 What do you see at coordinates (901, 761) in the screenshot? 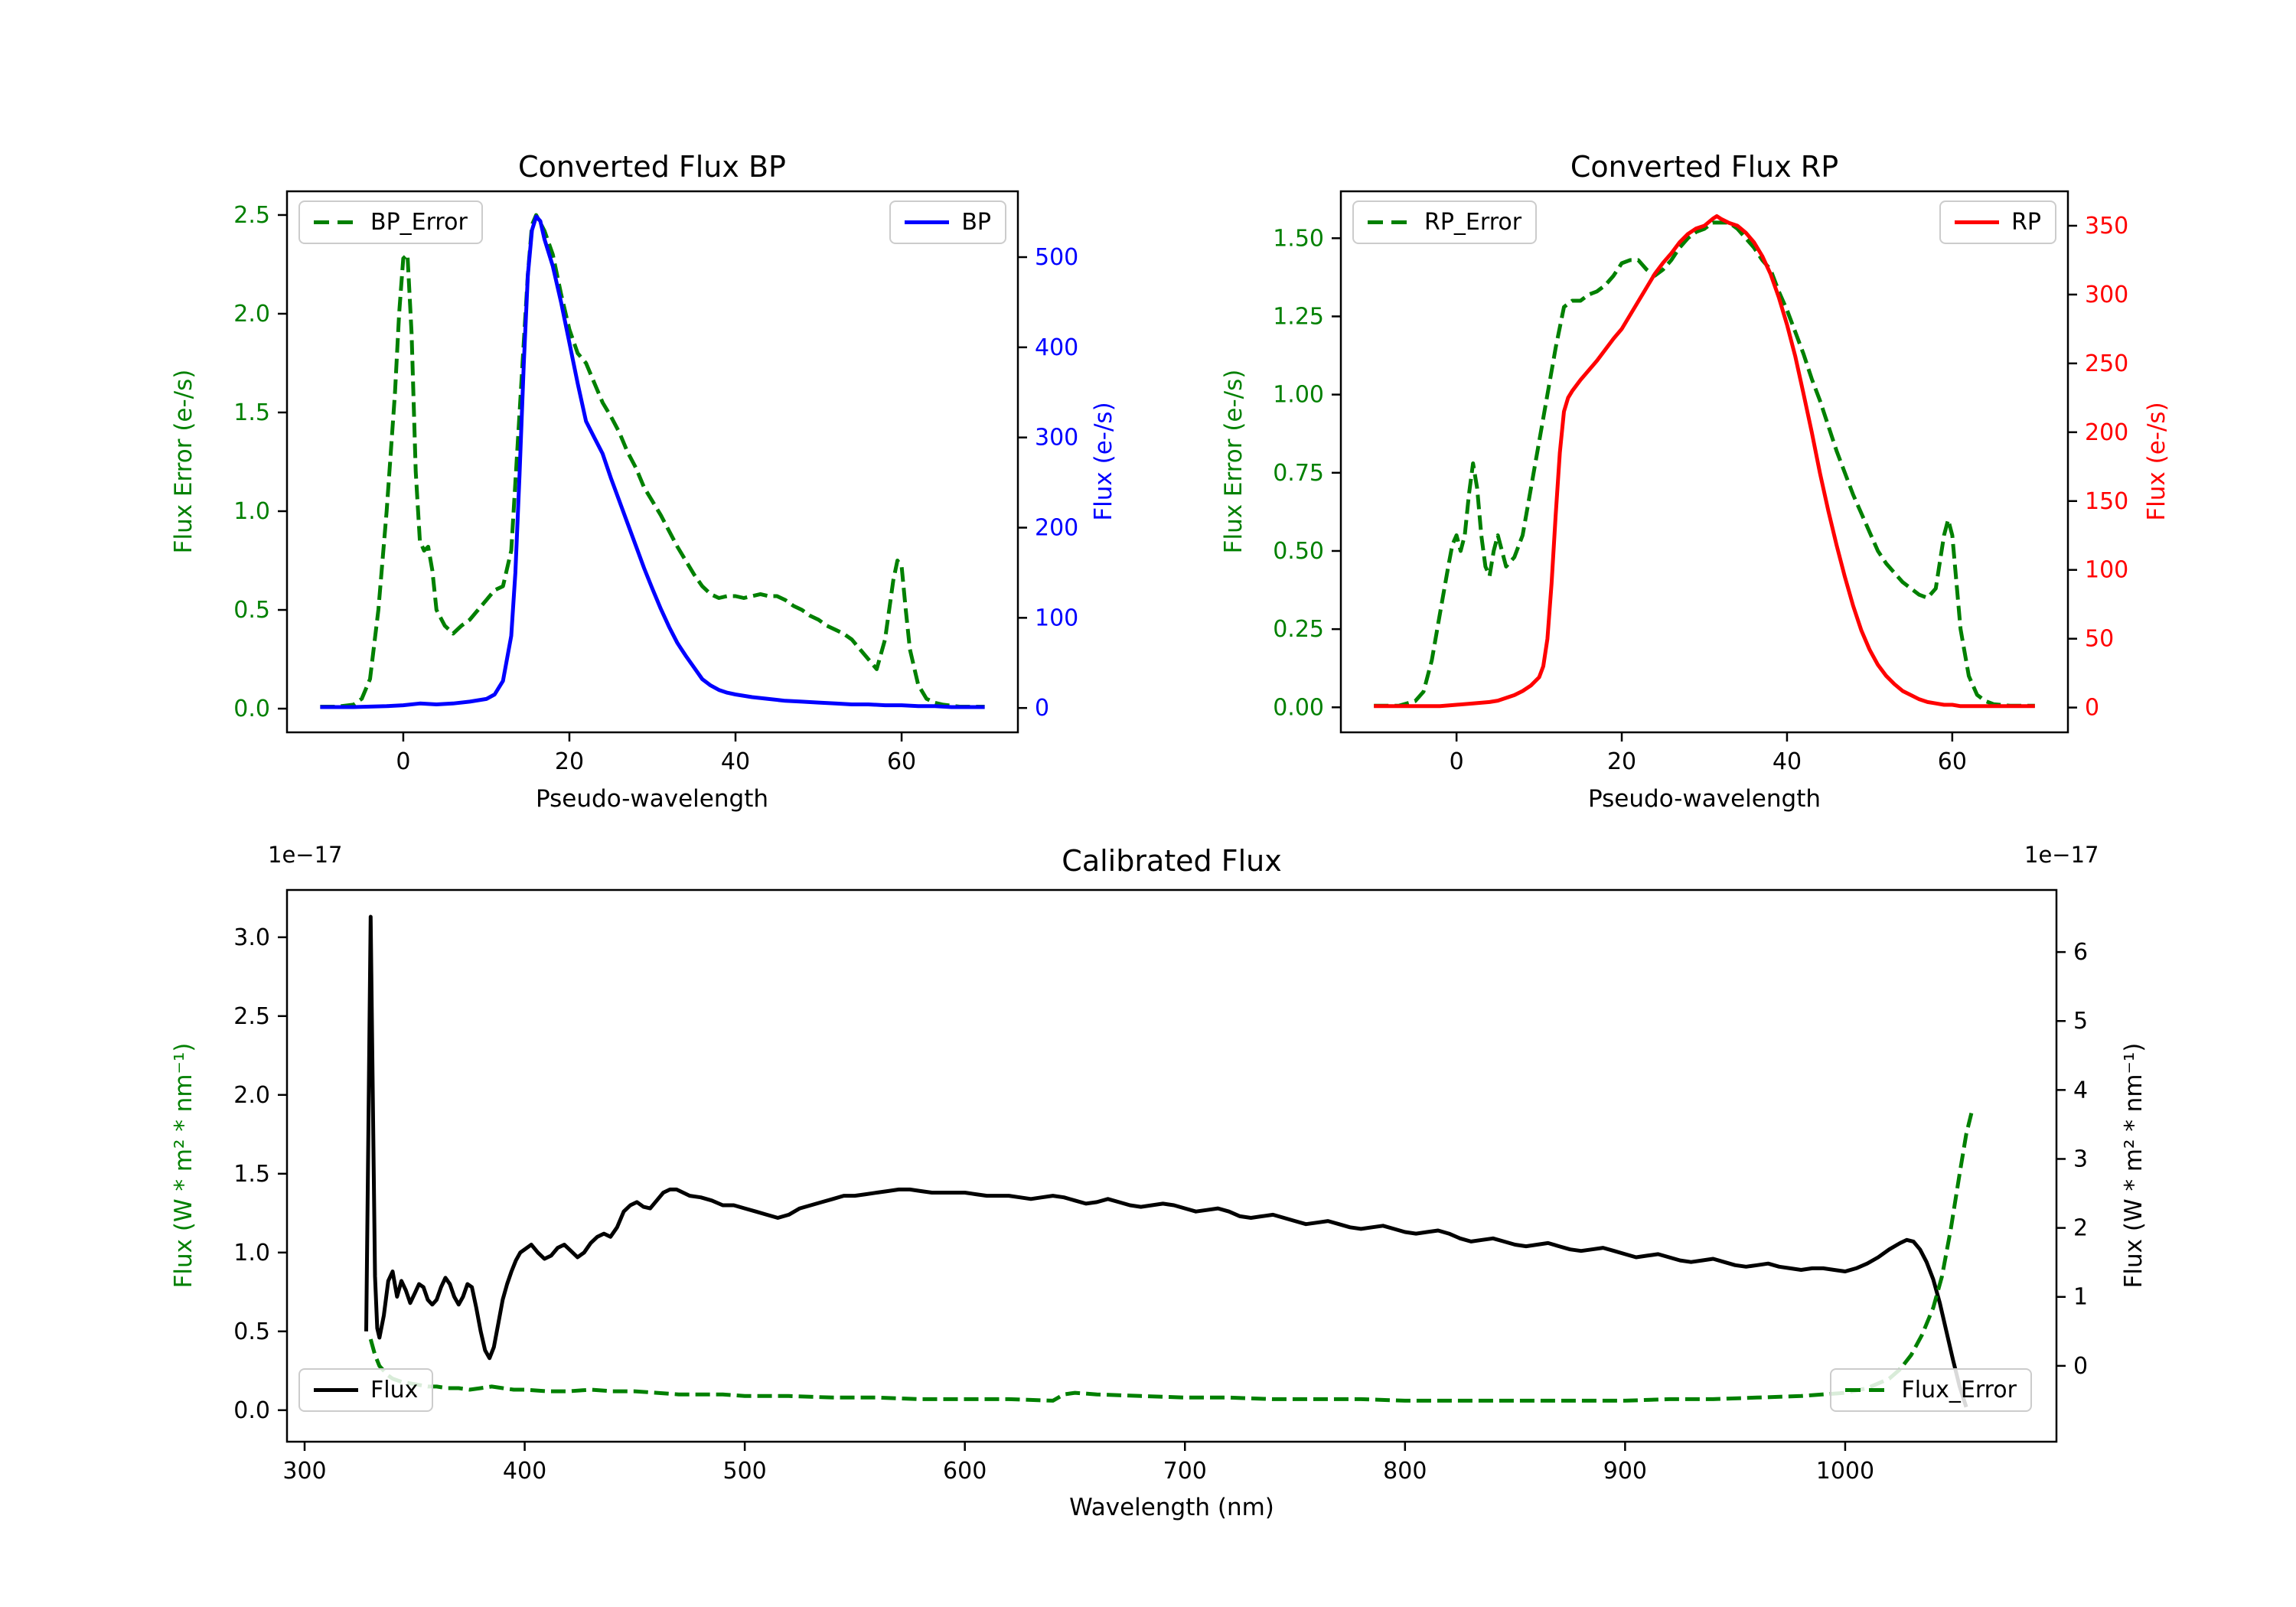
I see `x-tick-label: 60` at bounding box center [901, 761].